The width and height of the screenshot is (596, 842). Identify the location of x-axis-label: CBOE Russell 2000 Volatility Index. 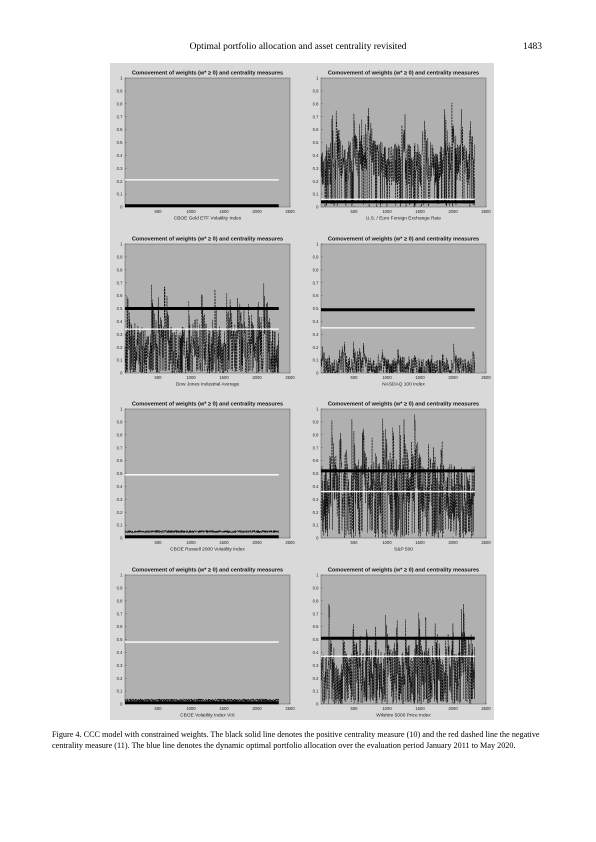
(207, 550).